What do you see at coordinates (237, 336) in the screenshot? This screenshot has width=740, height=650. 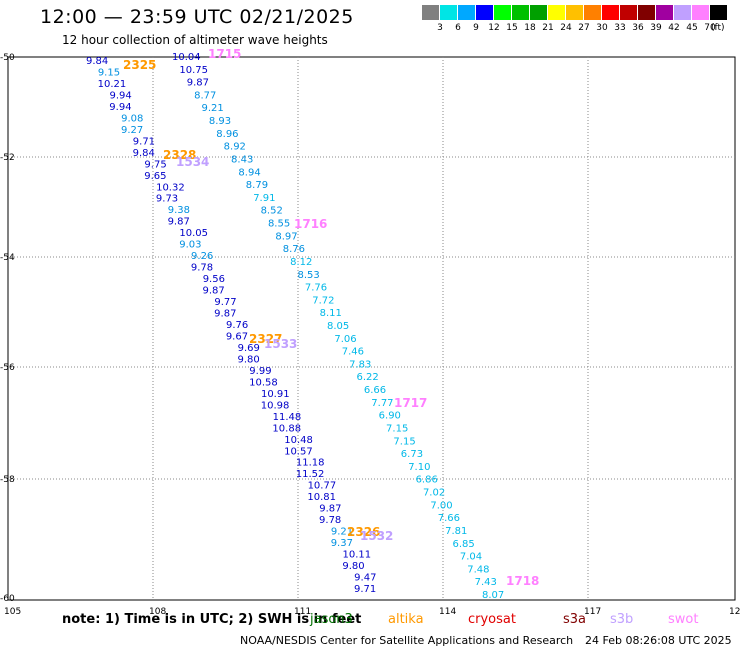 I see `wave-height-label: 9.67` at bounding box center [237, 336].